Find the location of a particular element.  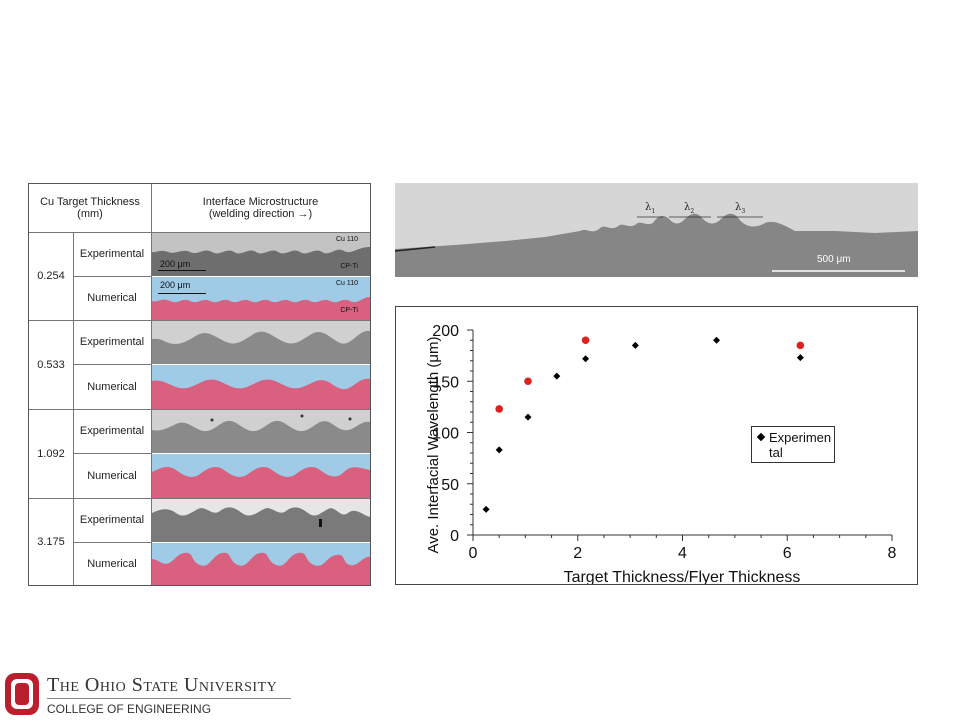

lambda-3-symbol: λ is located at coordinates (738, 207).